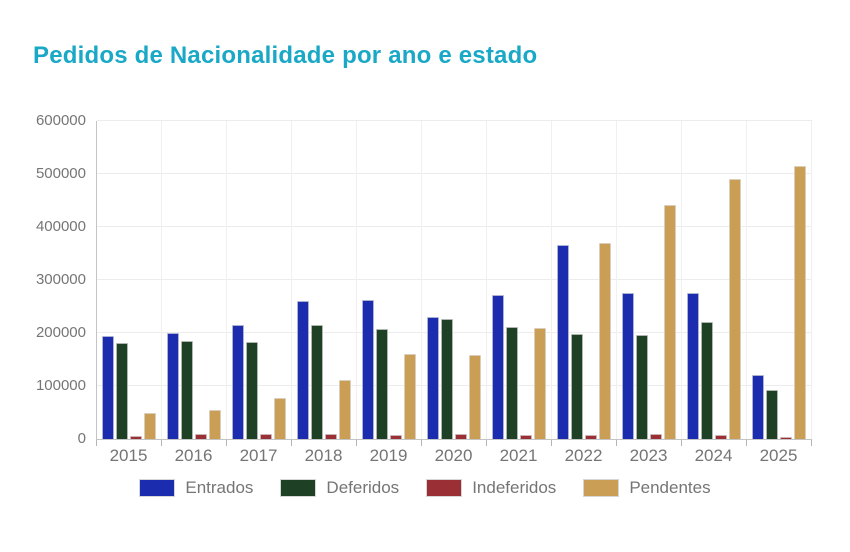  I want to click on bar-deferidos-2020, so click(447, 379).